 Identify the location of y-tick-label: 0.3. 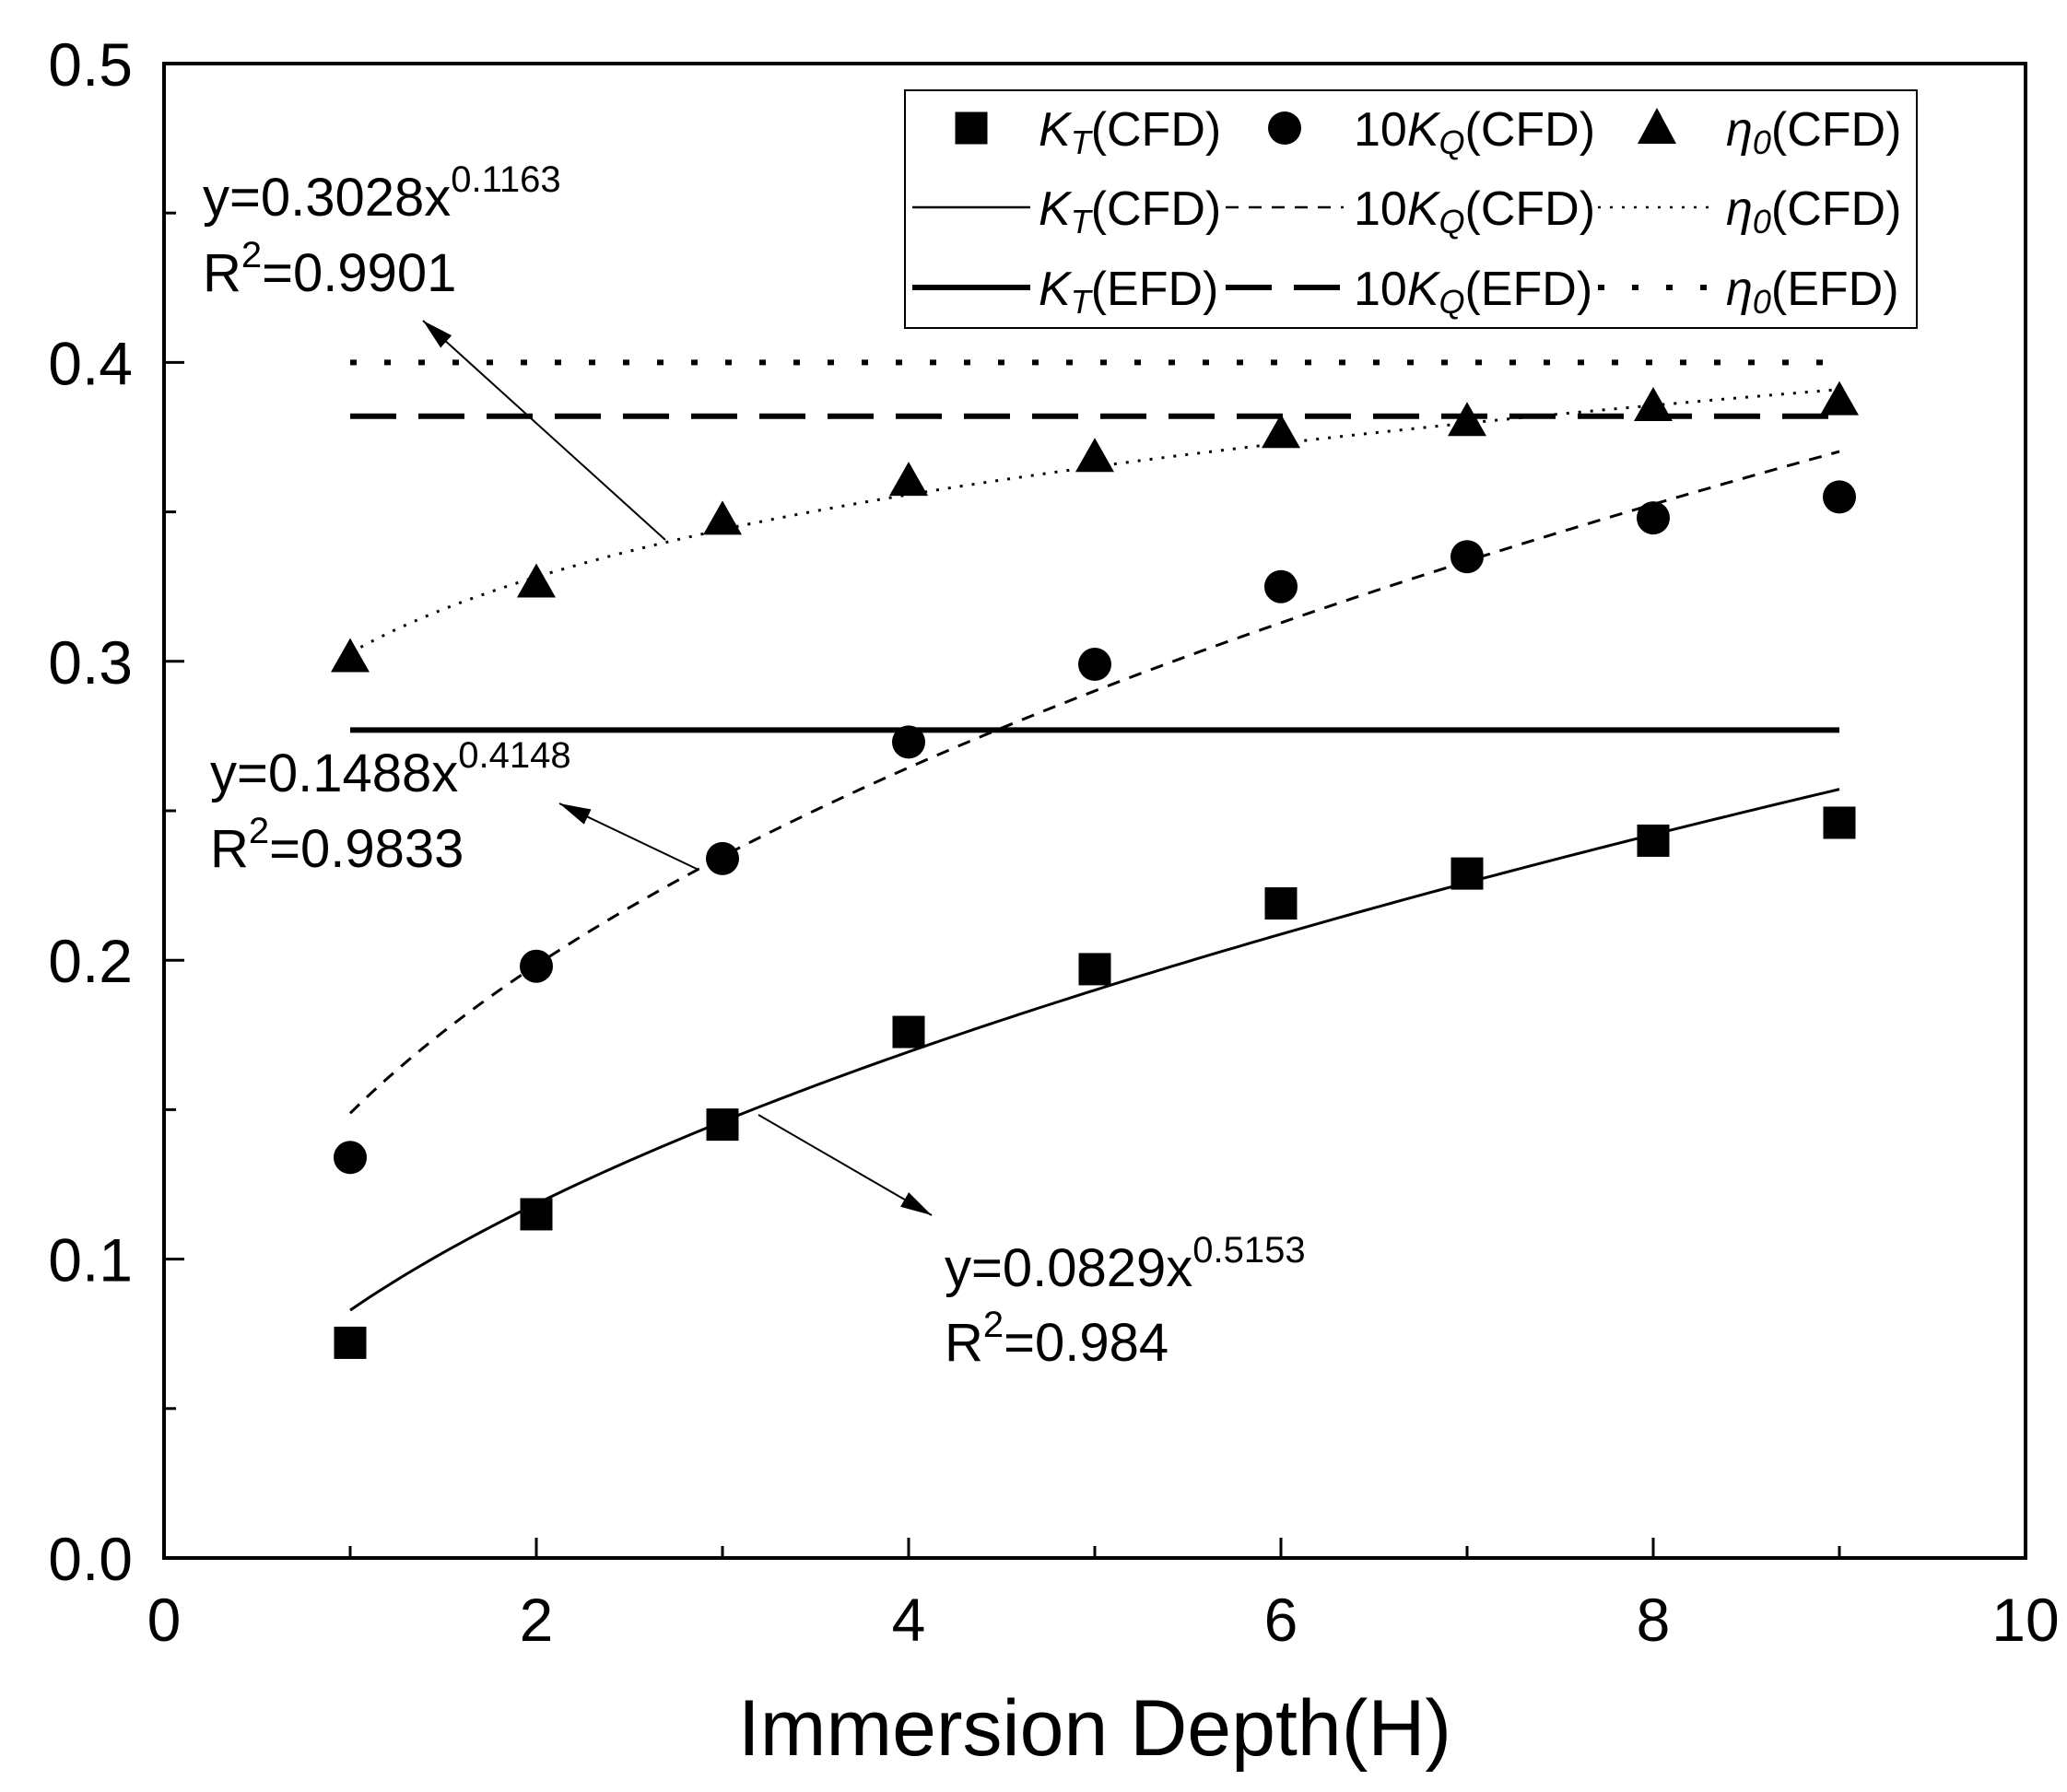
(90, 662).